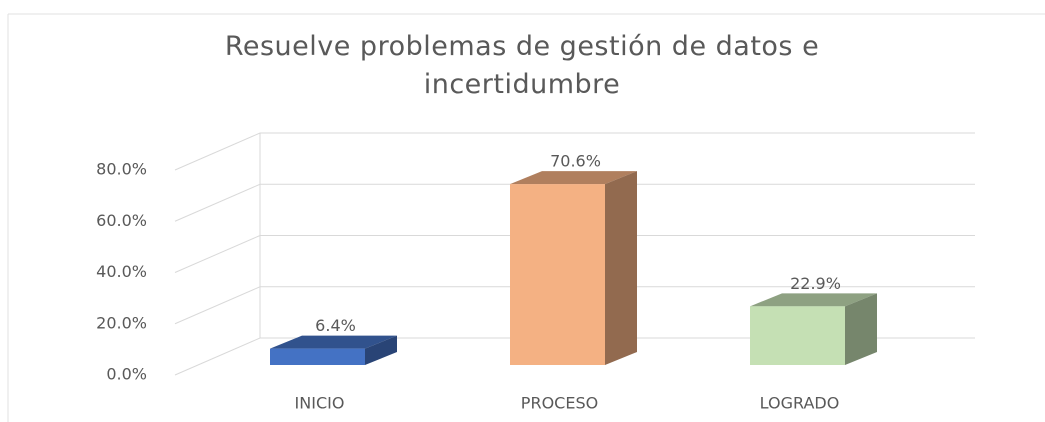 The image size is (1045, 422). I want to click on x-tick-label: PROCESO, so click(559, 403).